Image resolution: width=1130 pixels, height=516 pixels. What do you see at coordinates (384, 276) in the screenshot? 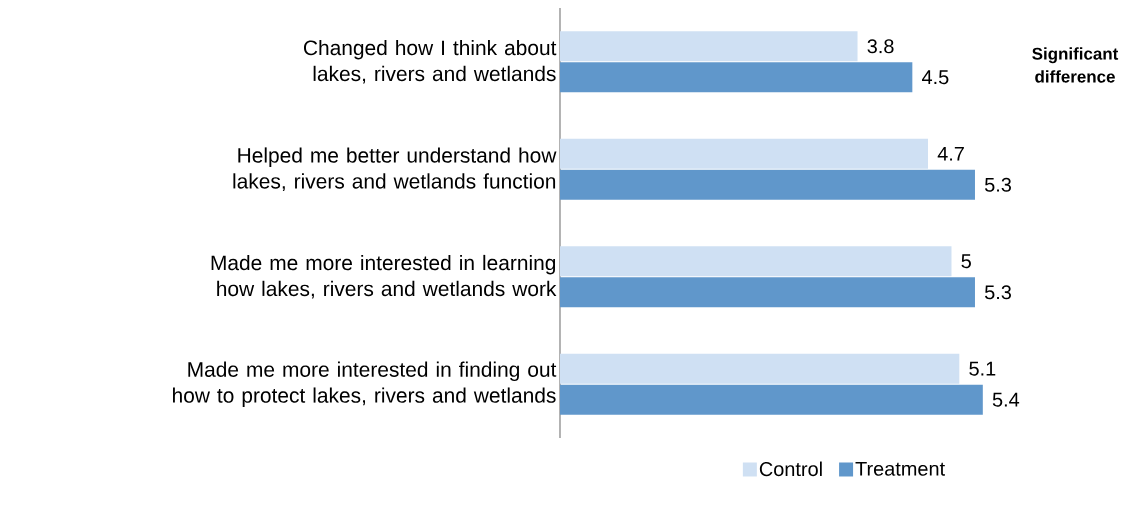
I see `y-tick-label: Made me more interested in learning how lakes, rivers and wetlands work` at bounding box center [384, 276].